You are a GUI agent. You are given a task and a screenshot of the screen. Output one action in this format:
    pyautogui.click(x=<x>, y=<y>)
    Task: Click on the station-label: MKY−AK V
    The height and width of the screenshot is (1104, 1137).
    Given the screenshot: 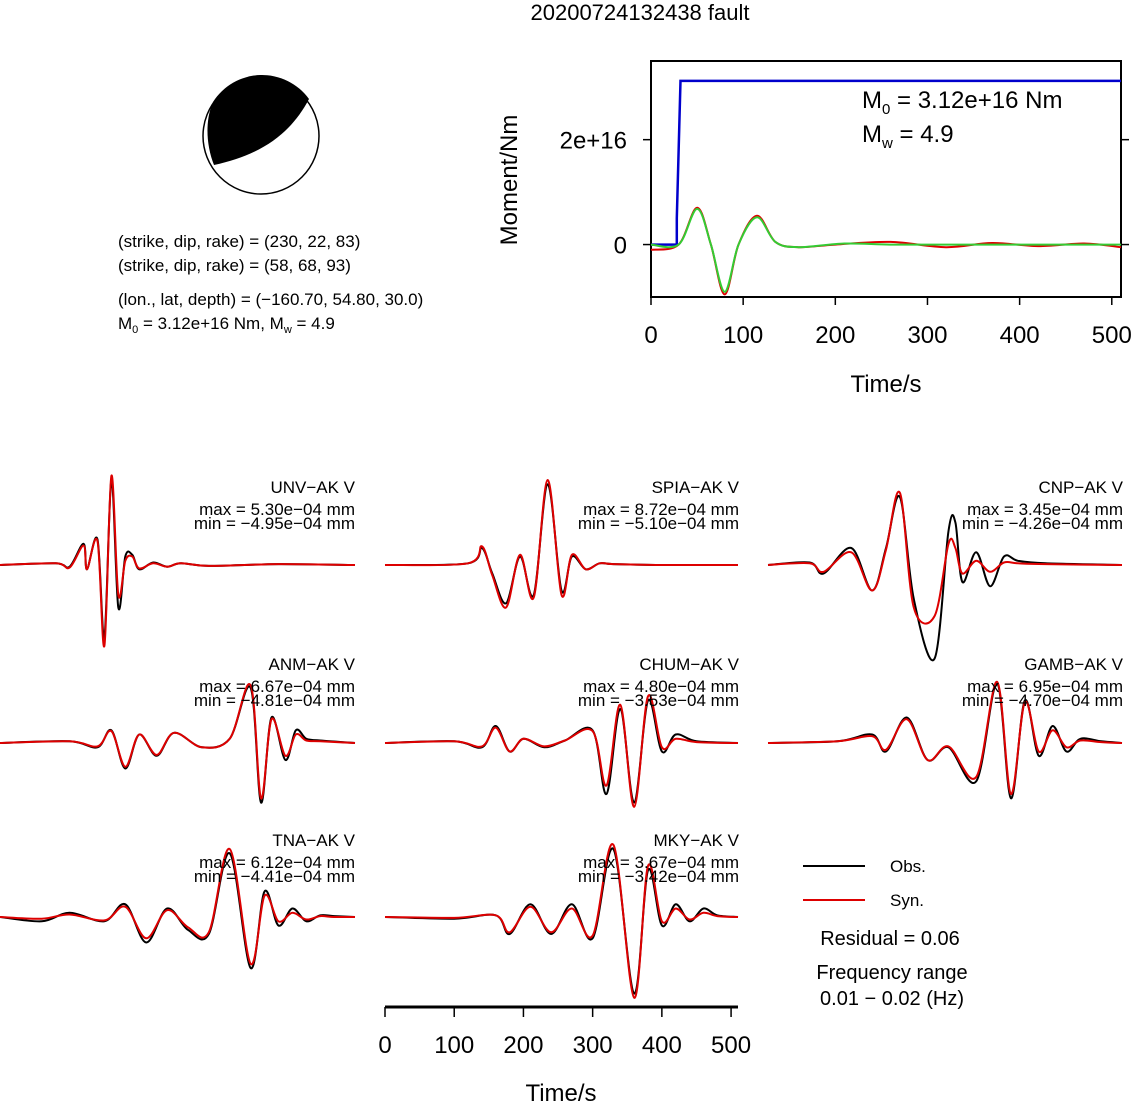 What is the action you would take?
    pyautogui.click(x=696, y=840)
    